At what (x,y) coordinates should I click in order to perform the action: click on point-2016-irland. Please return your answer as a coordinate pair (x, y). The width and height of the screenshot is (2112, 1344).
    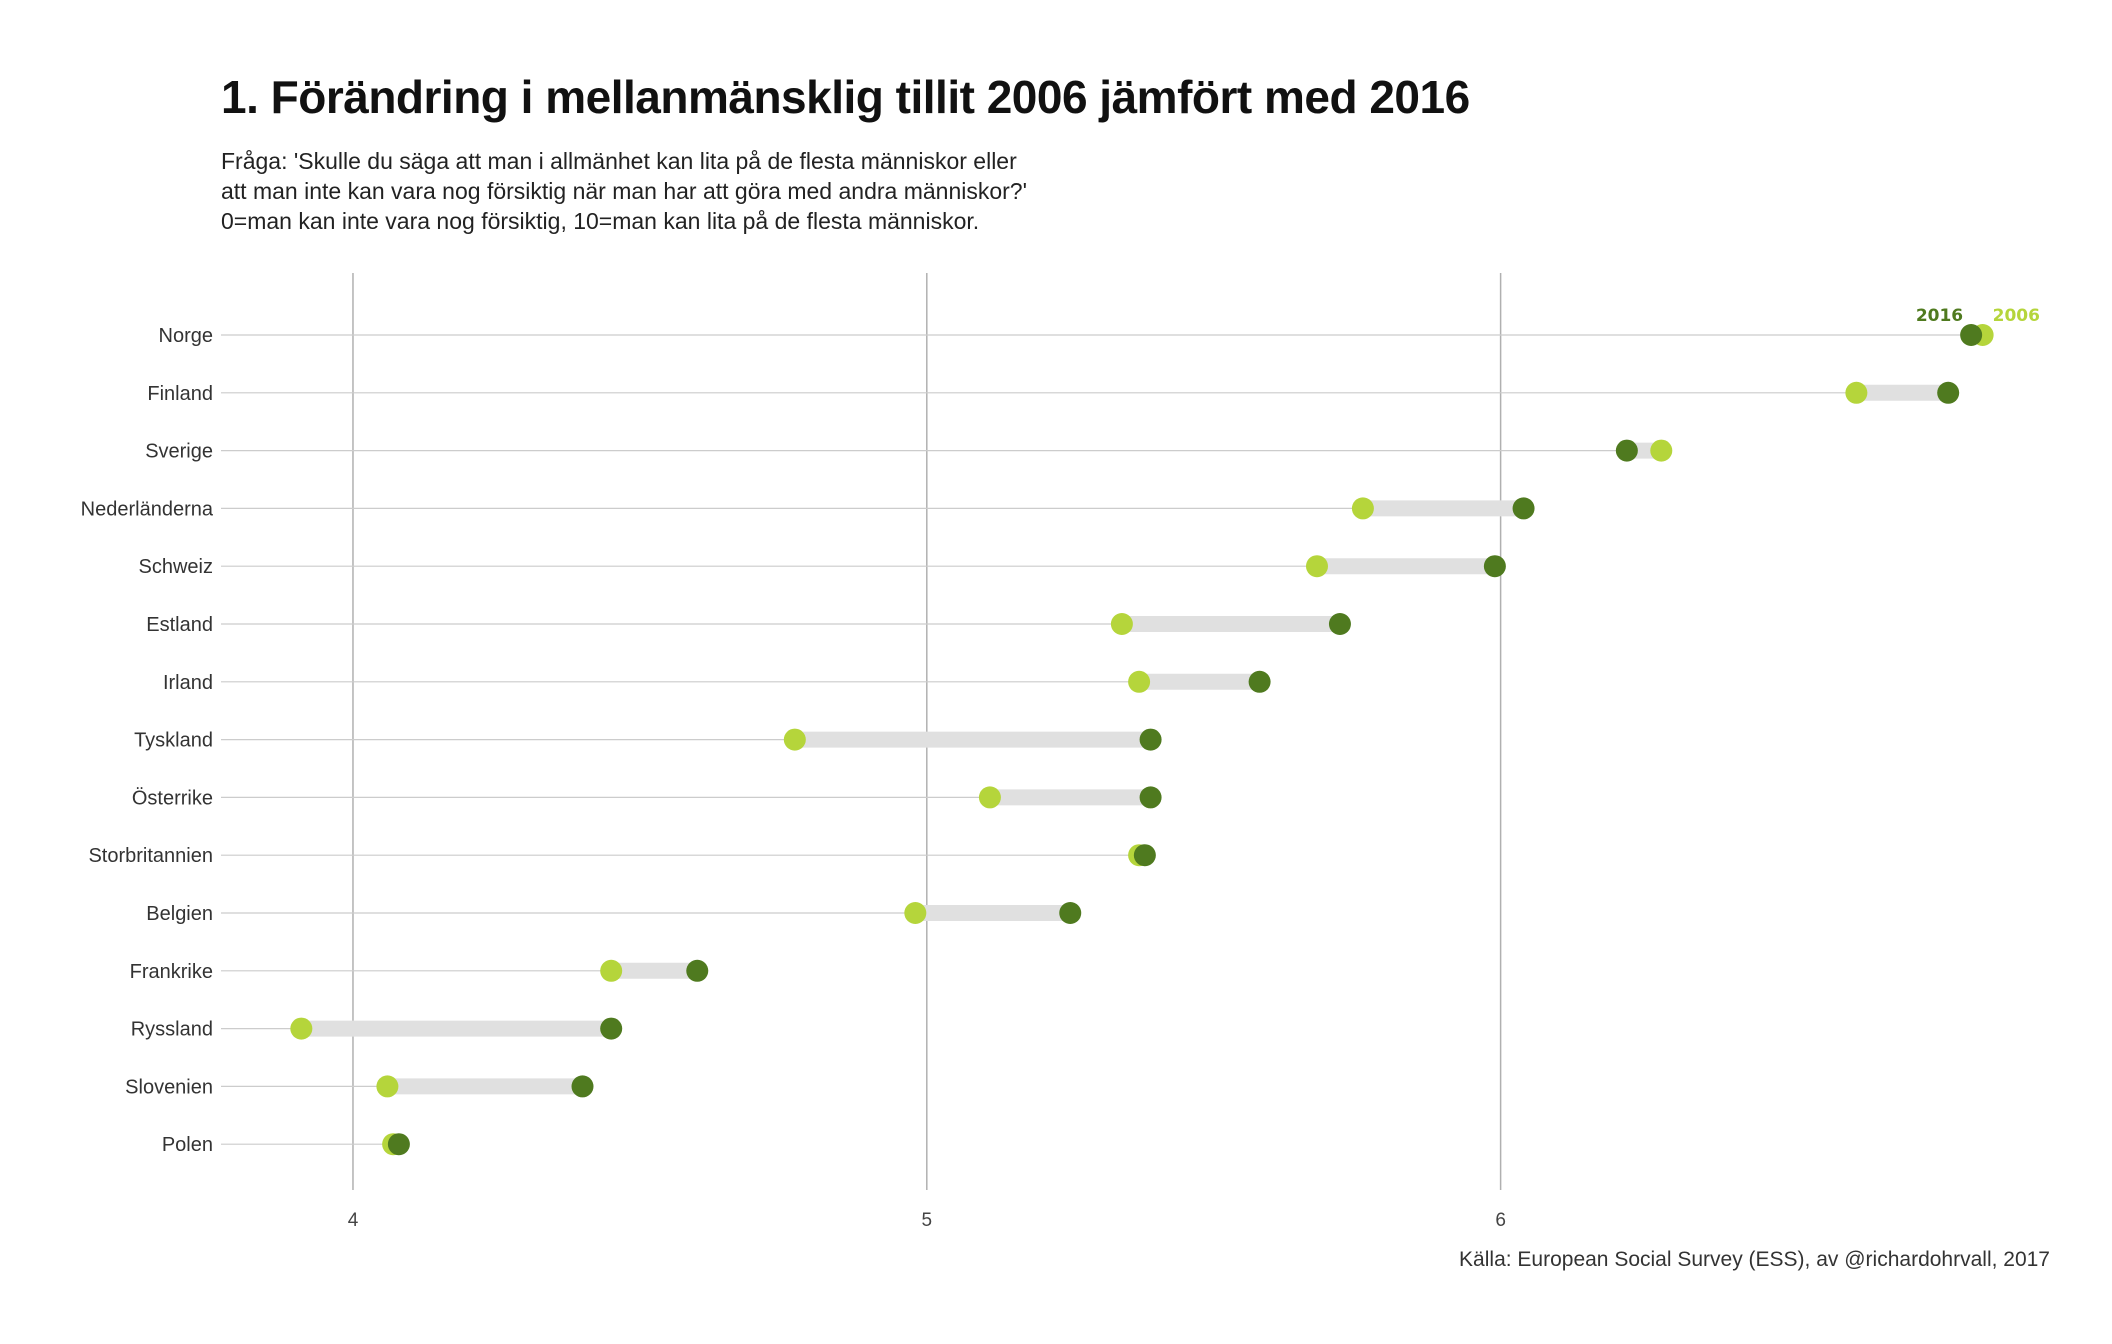
    Looking at the image, I should click on (1259, 681).